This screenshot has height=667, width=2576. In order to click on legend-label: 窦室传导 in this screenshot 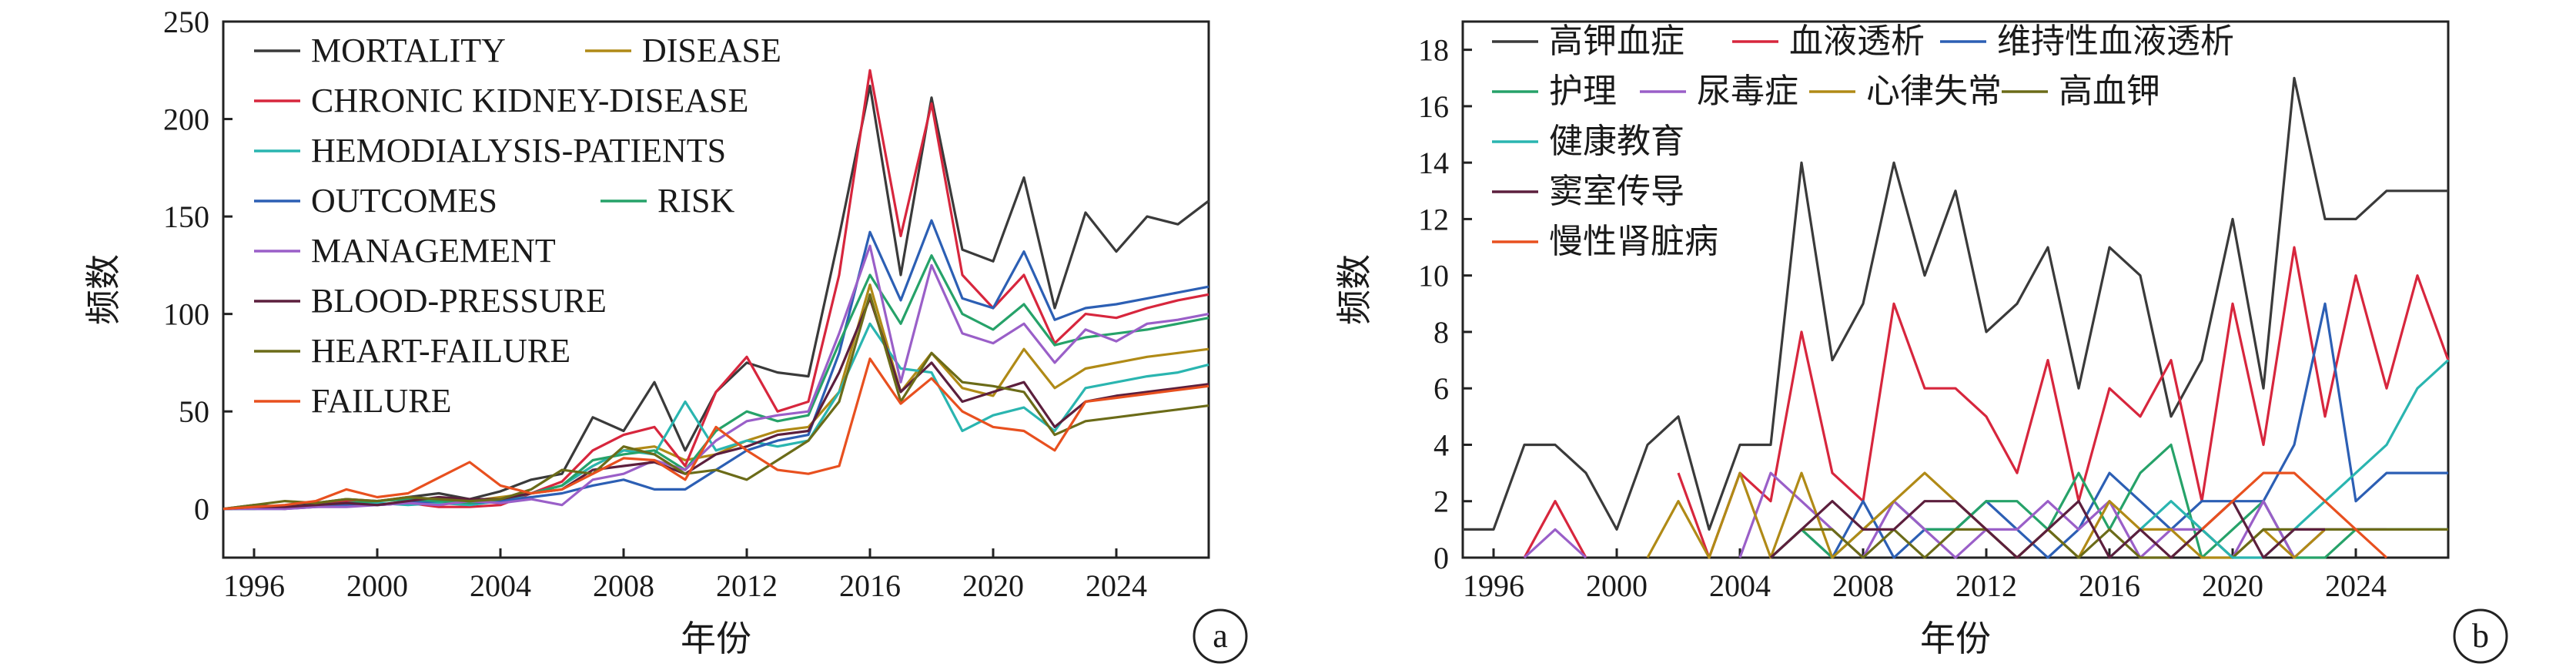, I will do `click(1617, 191)`.